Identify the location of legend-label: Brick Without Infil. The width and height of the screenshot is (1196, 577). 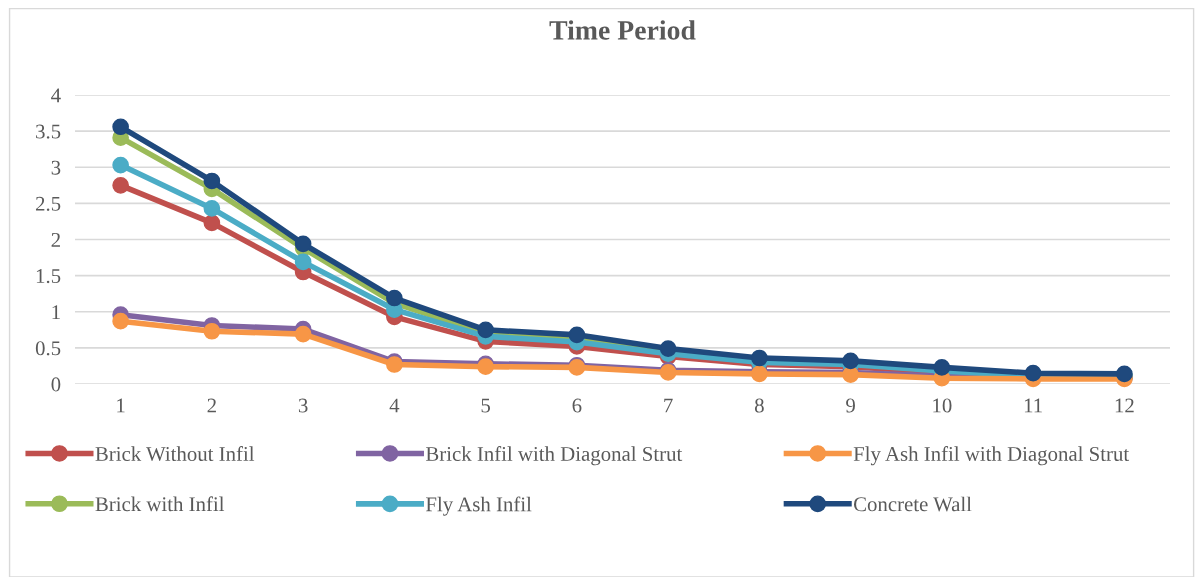
(175, 454).